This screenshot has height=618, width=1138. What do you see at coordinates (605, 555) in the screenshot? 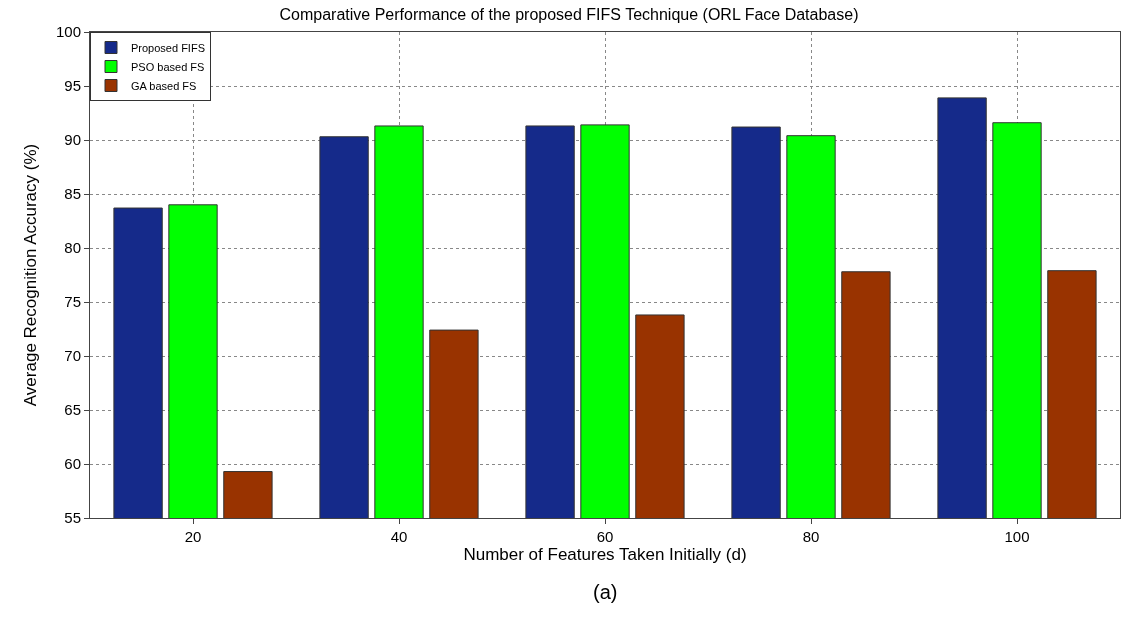
I see `x-axis-title: Number of Features Taken Initially (d)` at bounding box center [605, 555].